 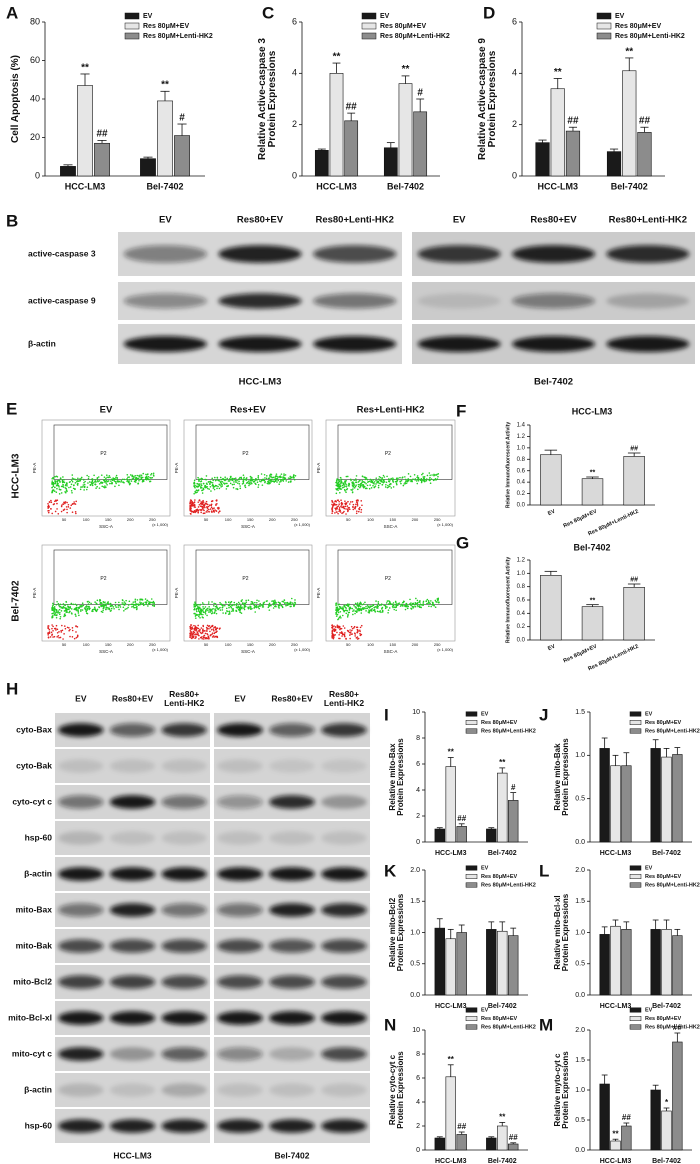 I want to click on significance-label: #, so click(x=420, y=92).